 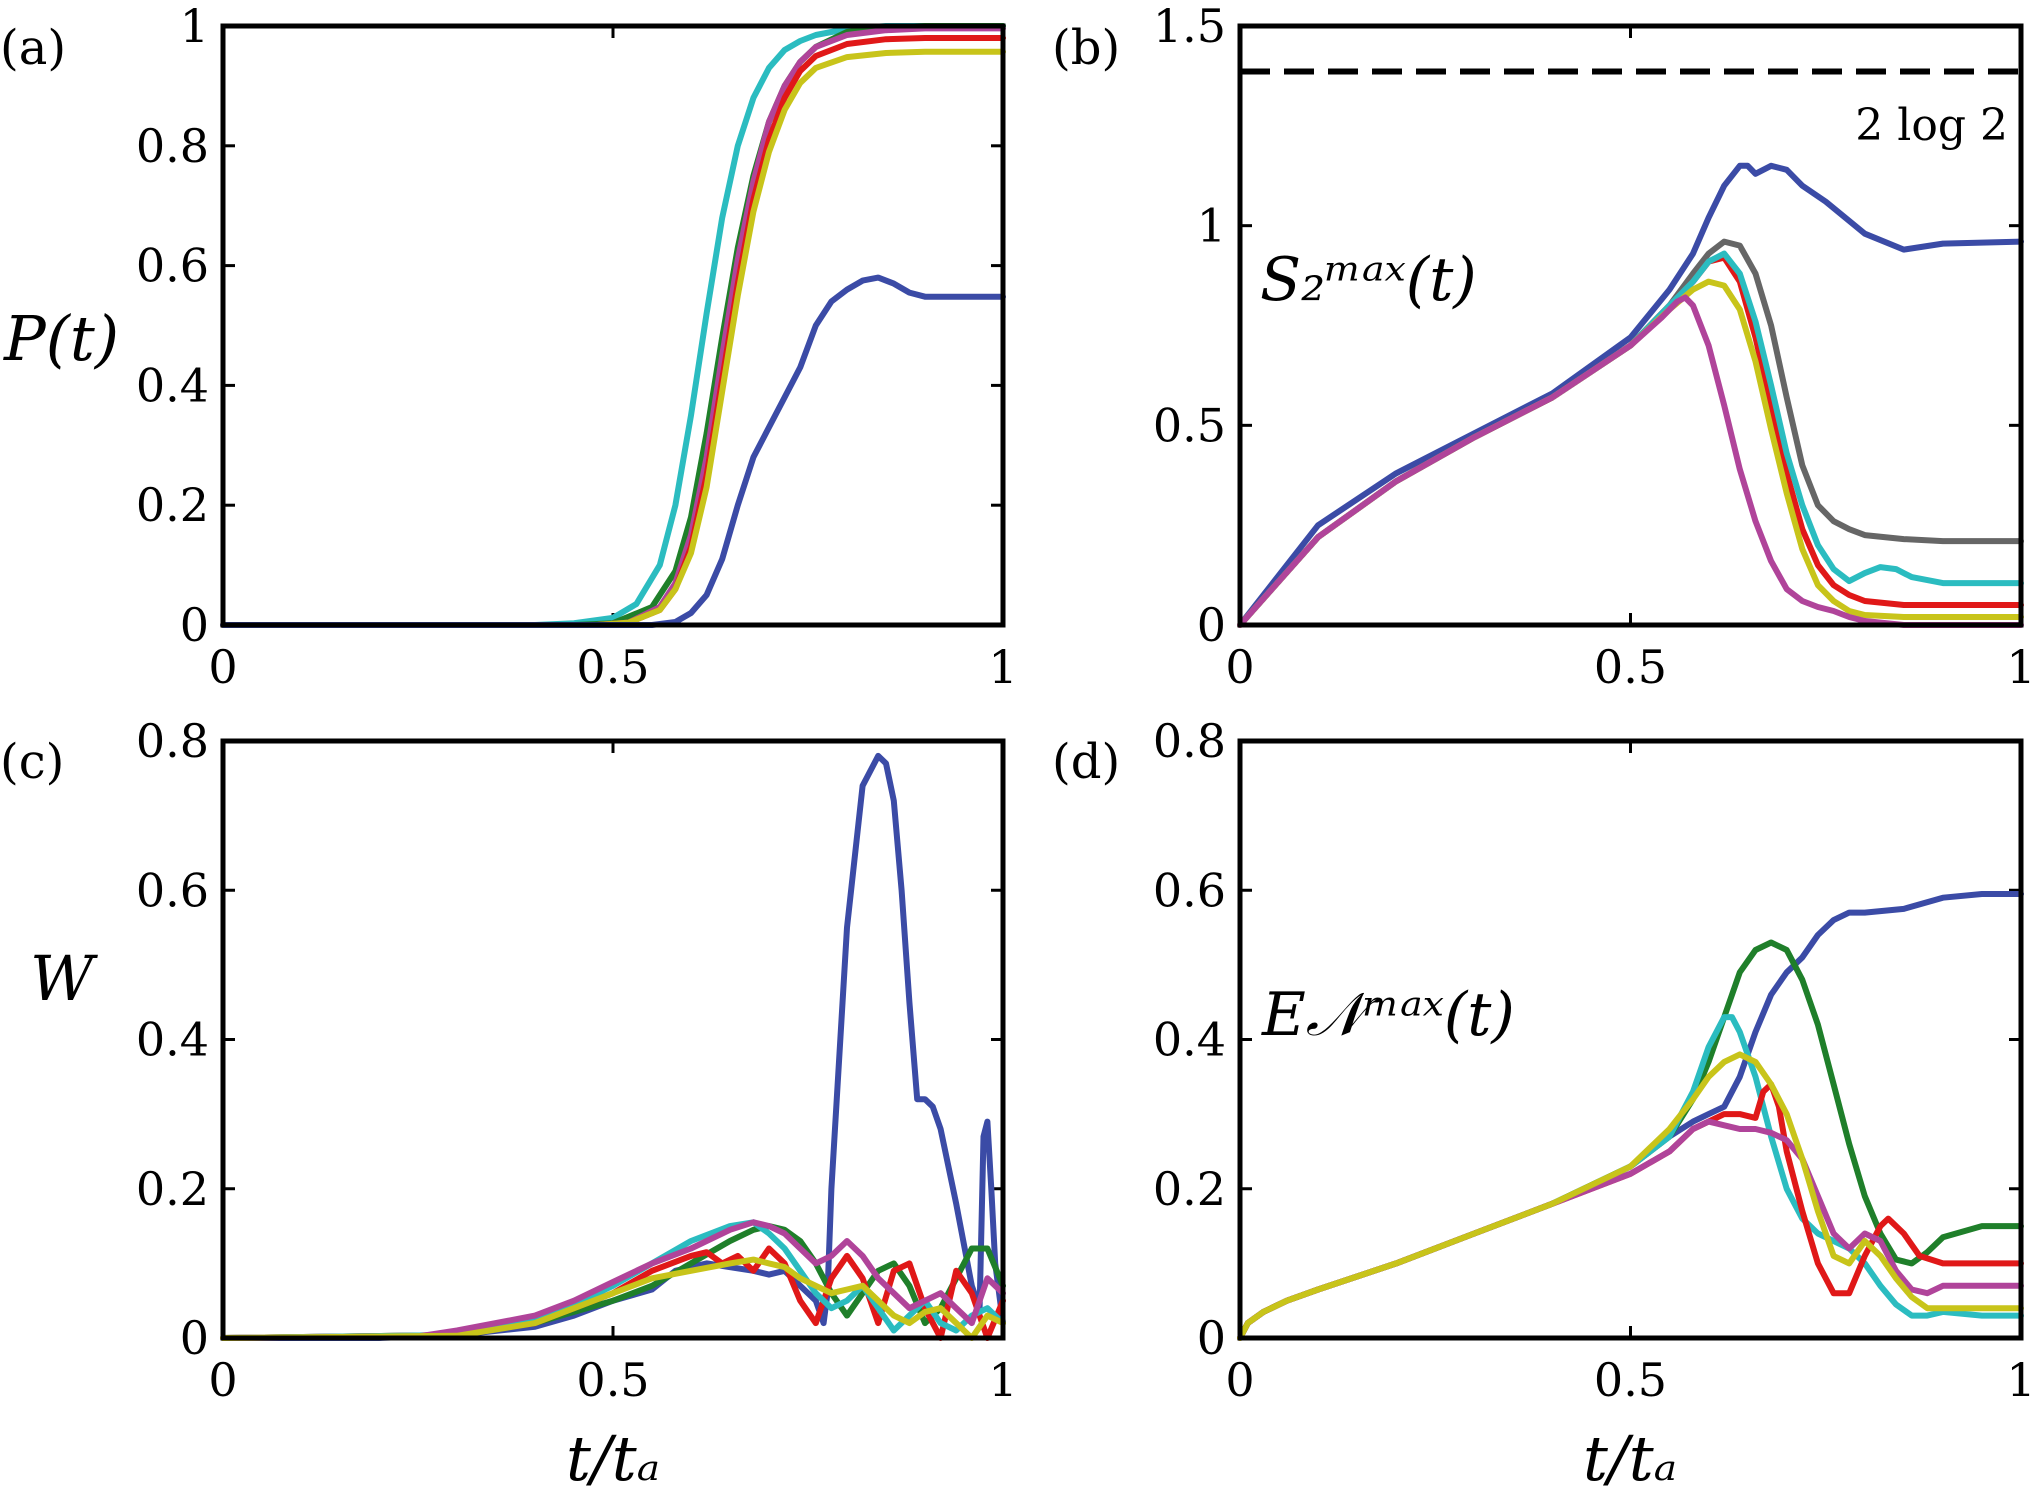 What do you see at coordinates (172, 385) in the screenshot?
I see `y-tick-label-a-2: 0.4` at bounding box center [172, 385].